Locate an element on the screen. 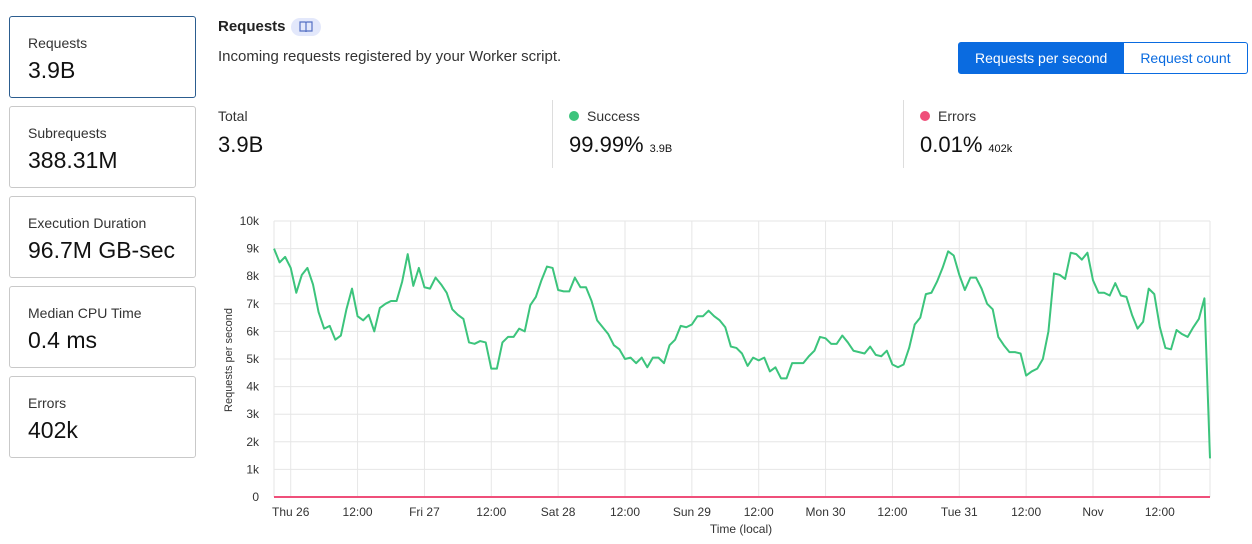 This screenshot has height=544, width=1252. metric-card-median-cpu-time: Median CPU Time 0.4 ms is located at coordinates (102, 327).